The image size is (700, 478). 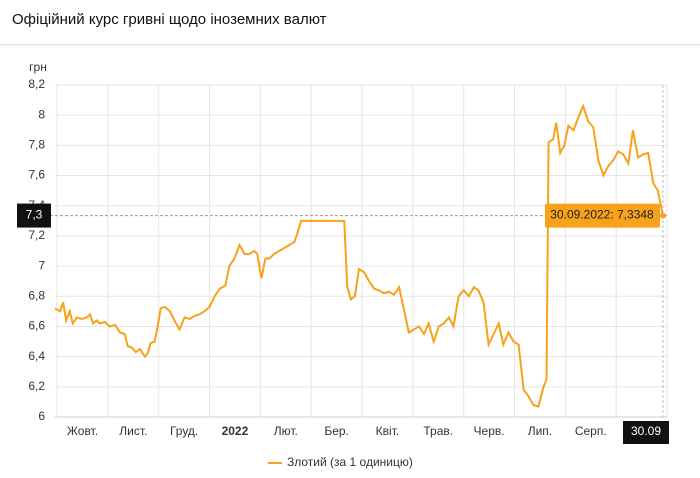 I want to click on y-tick-label: 6, so click(x=41, y=416).